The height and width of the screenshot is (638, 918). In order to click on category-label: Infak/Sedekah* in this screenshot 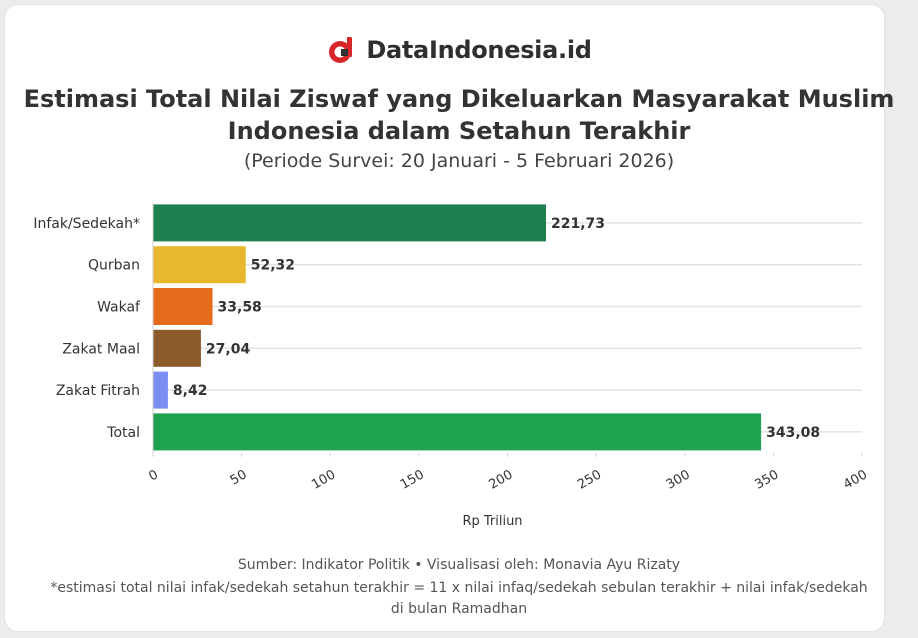, I will do `click(86, 224)`.